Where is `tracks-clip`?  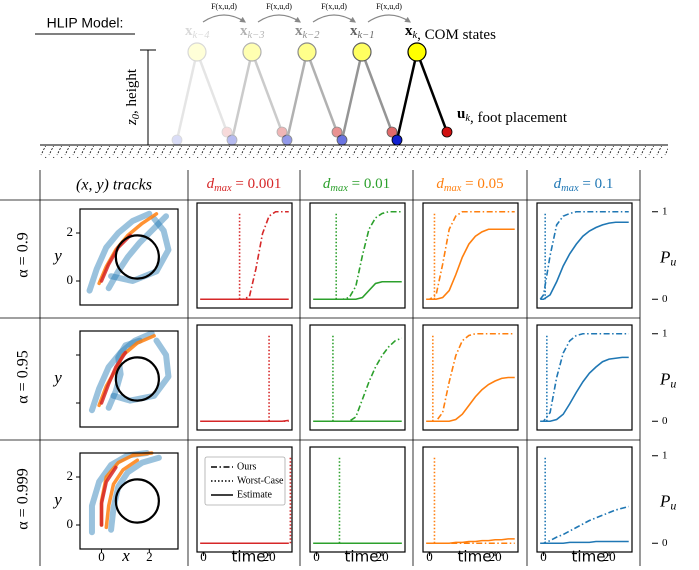 tracks-clip is located at coordinates (125, 493).